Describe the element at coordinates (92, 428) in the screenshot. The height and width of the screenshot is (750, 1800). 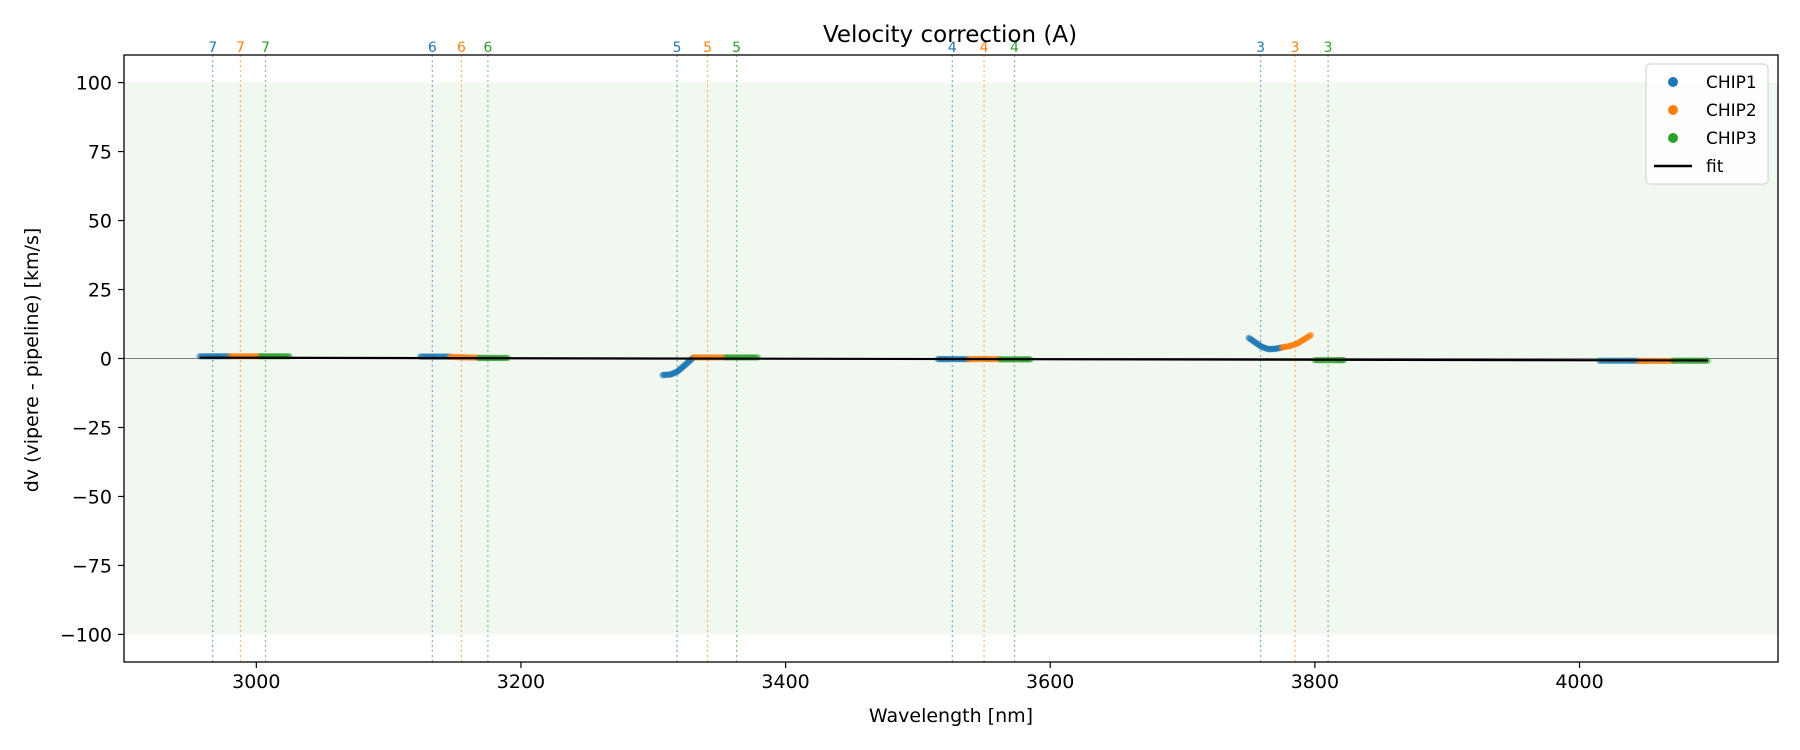
I see `y-tick-label: −25` at that location.